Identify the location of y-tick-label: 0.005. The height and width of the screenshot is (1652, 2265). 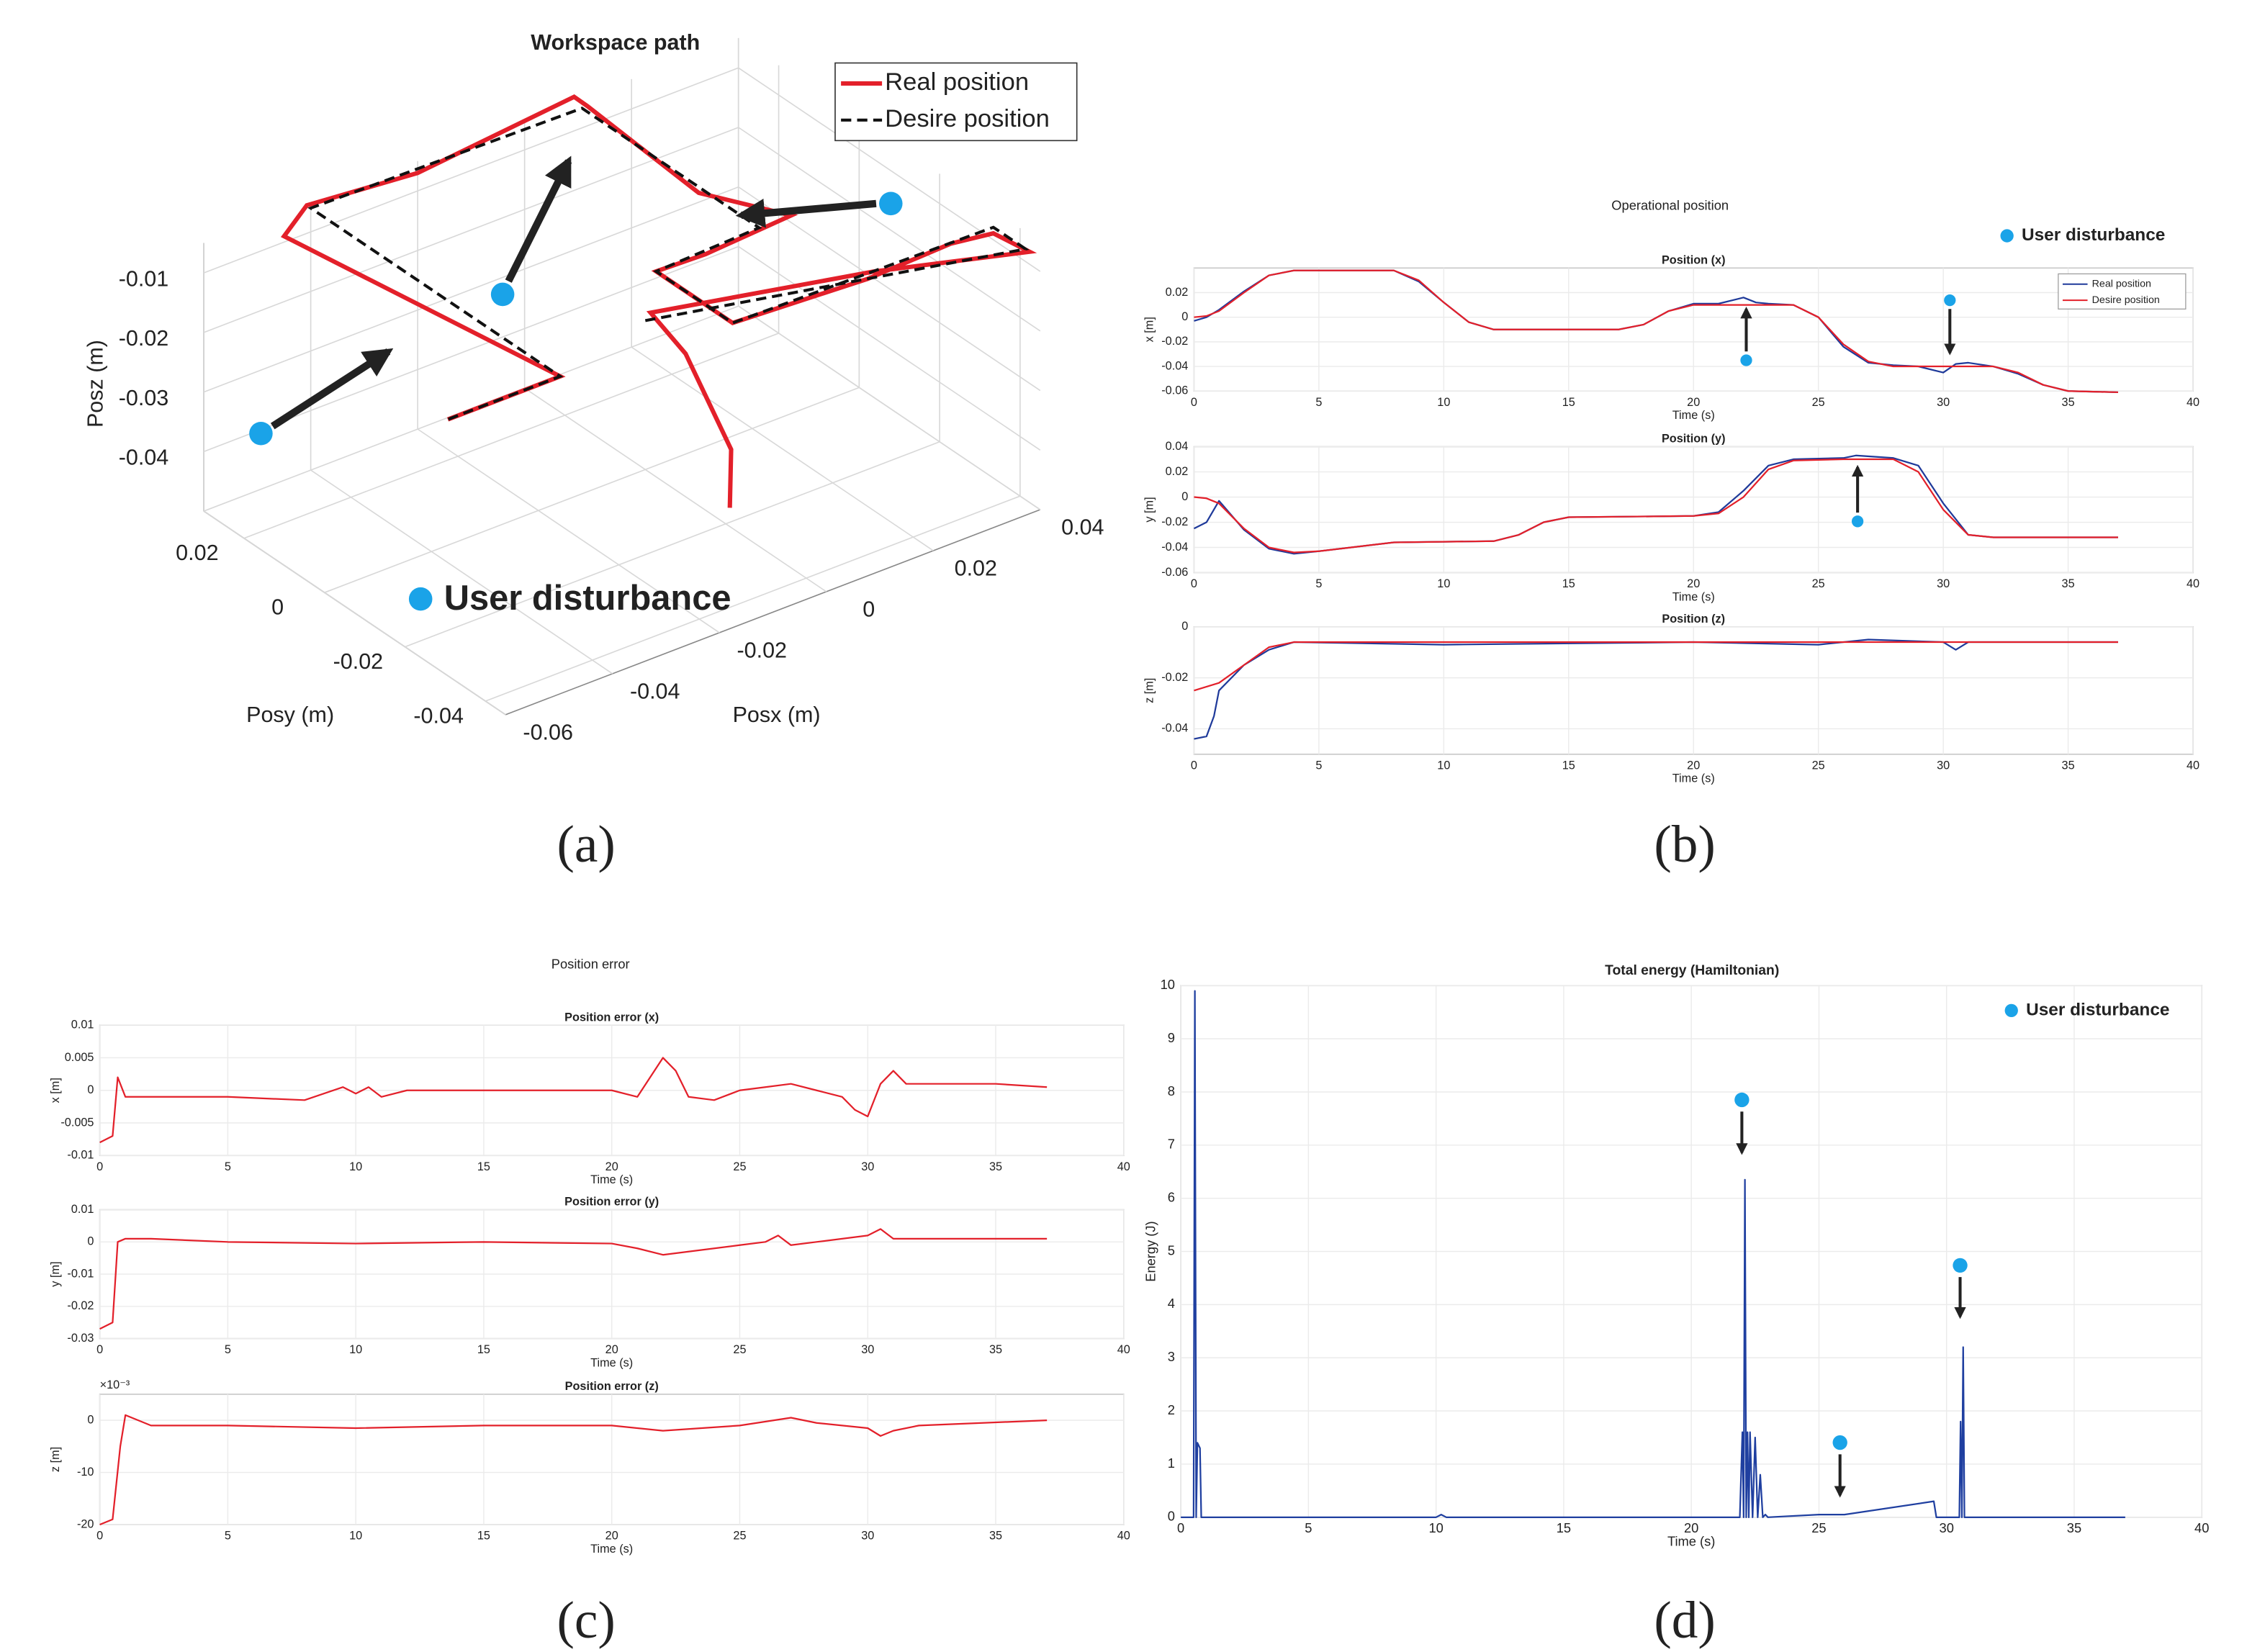
(79, 1058).